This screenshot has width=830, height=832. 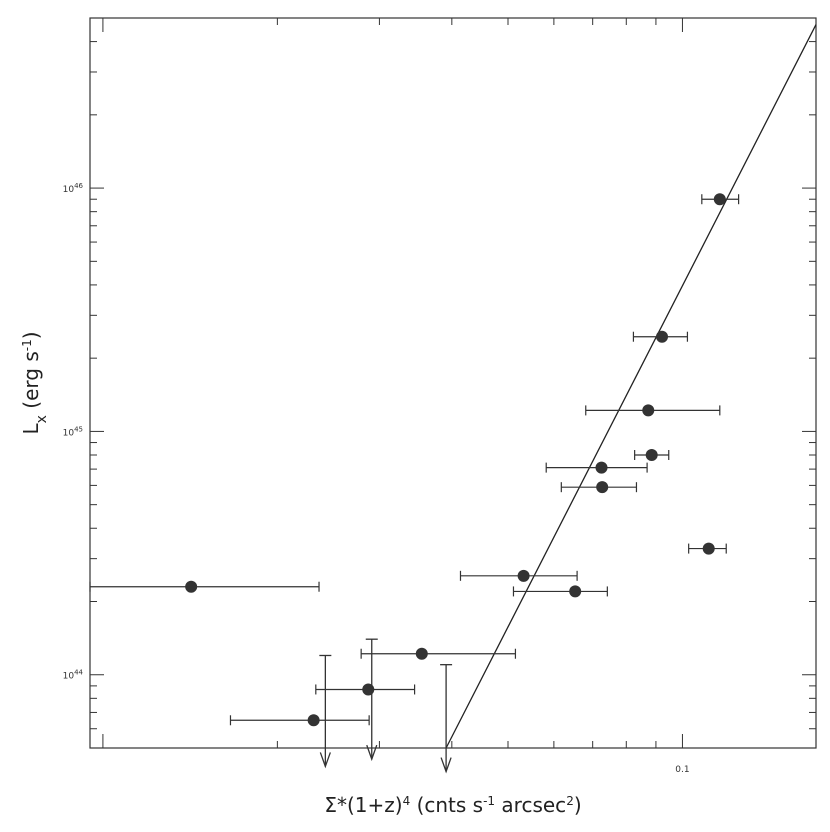 I want to click on y-tick-label: 1045, so click(x=73, y=431).